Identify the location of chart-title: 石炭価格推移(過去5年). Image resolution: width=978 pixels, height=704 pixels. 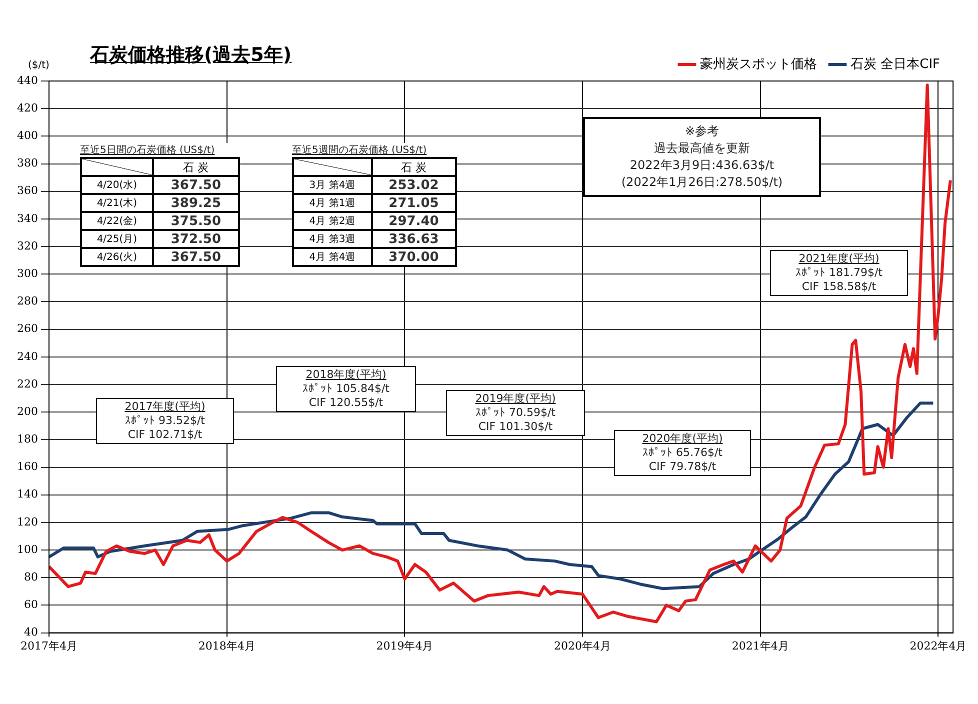
(191, 55).